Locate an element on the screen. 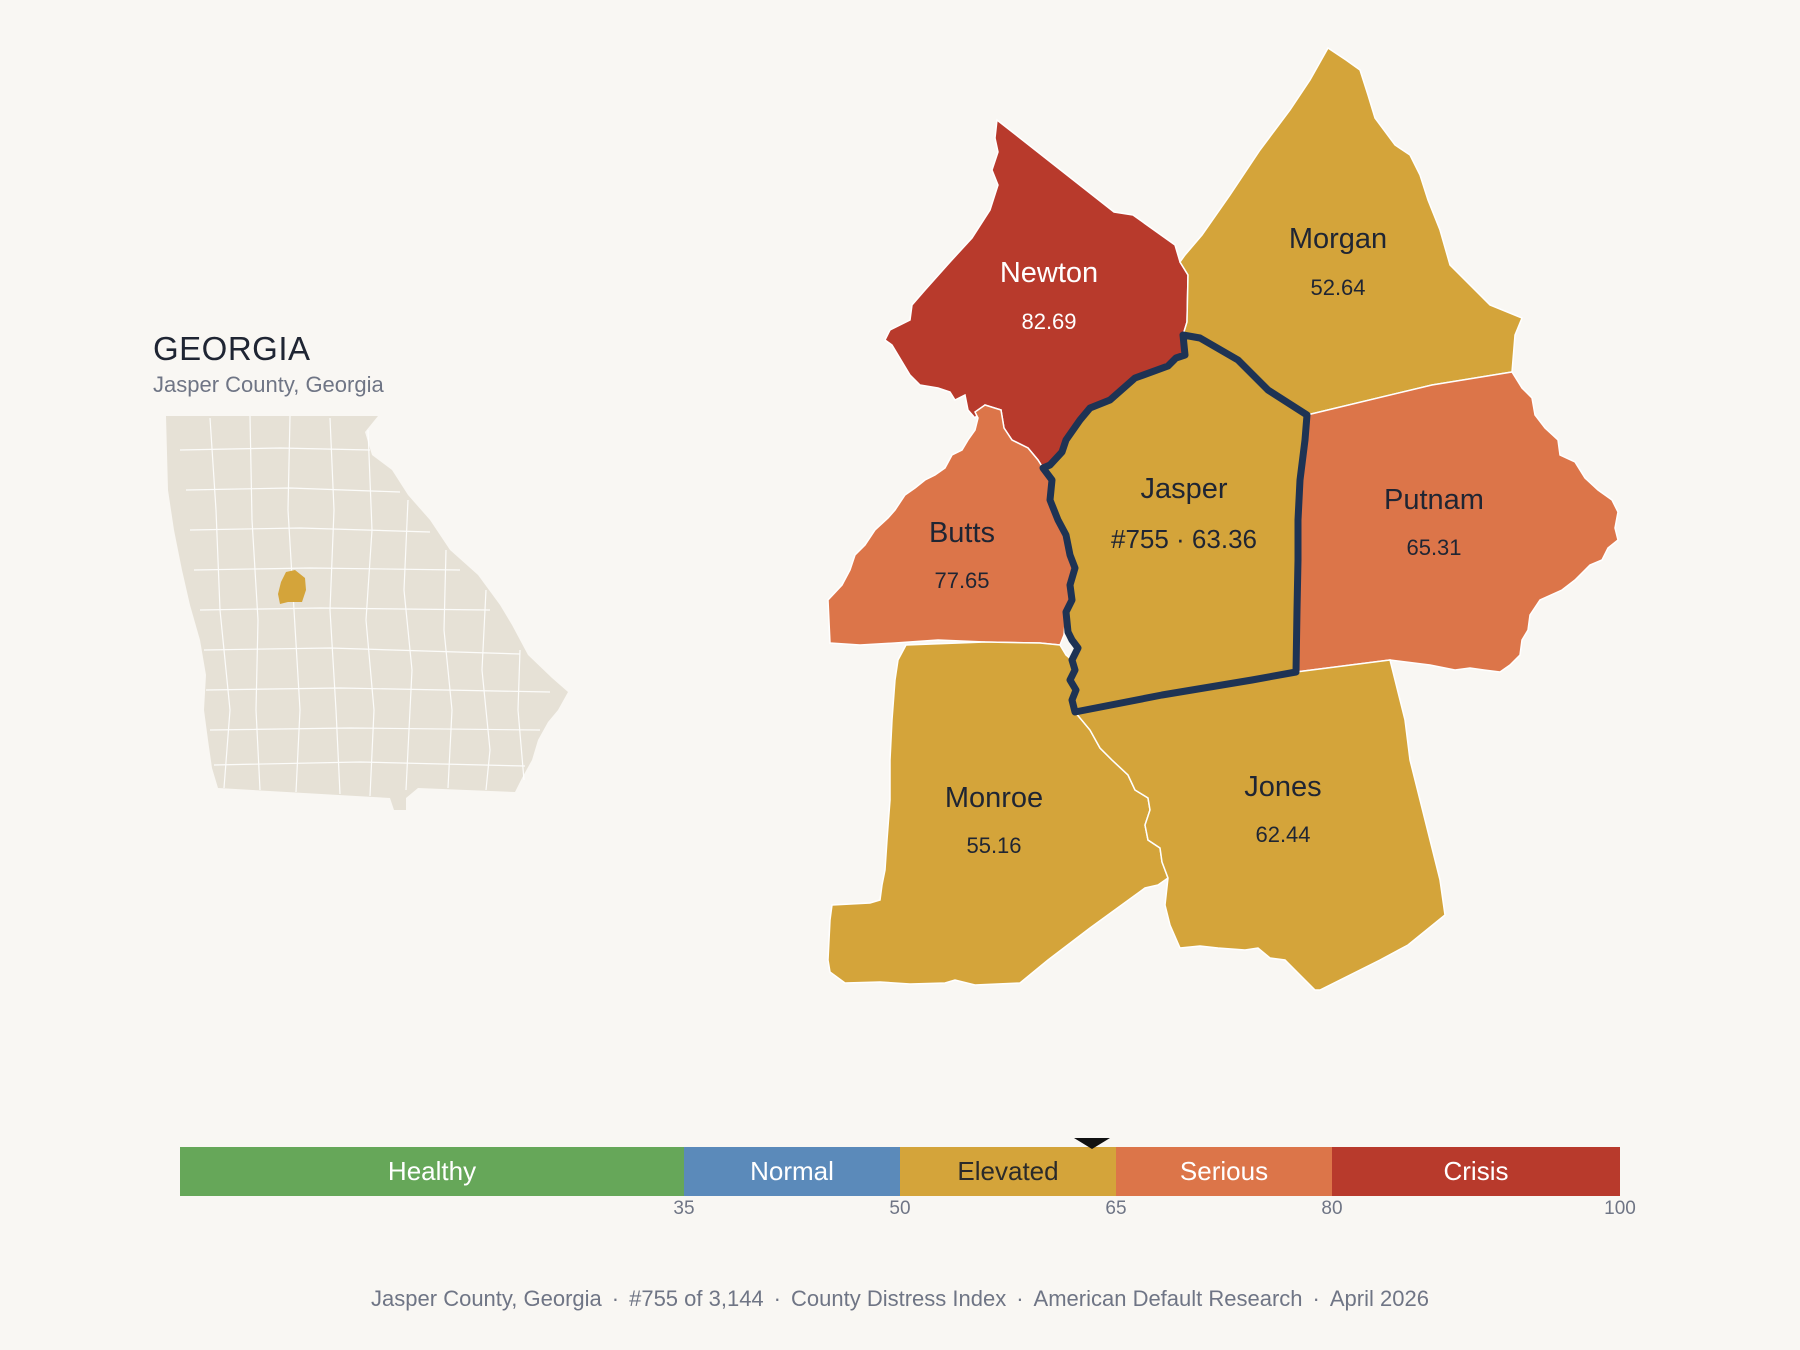 Image resolution: width=1800 pixels, height=1350 pixels. county-value-butts: 77.65 is located at coordinates (961, 580).